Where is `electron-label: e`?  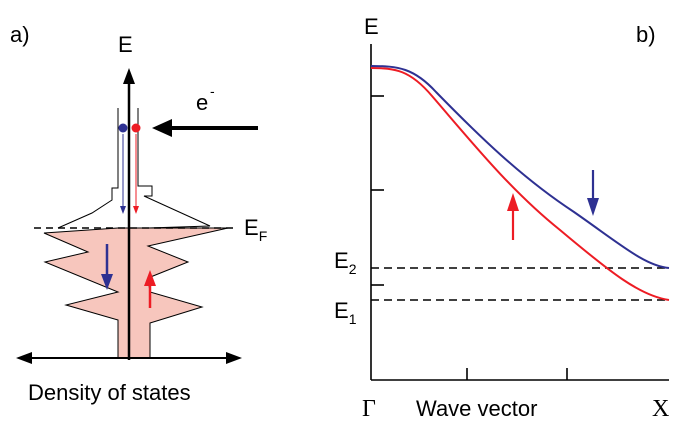 electron-label: e is located at coordinates (202, 102).